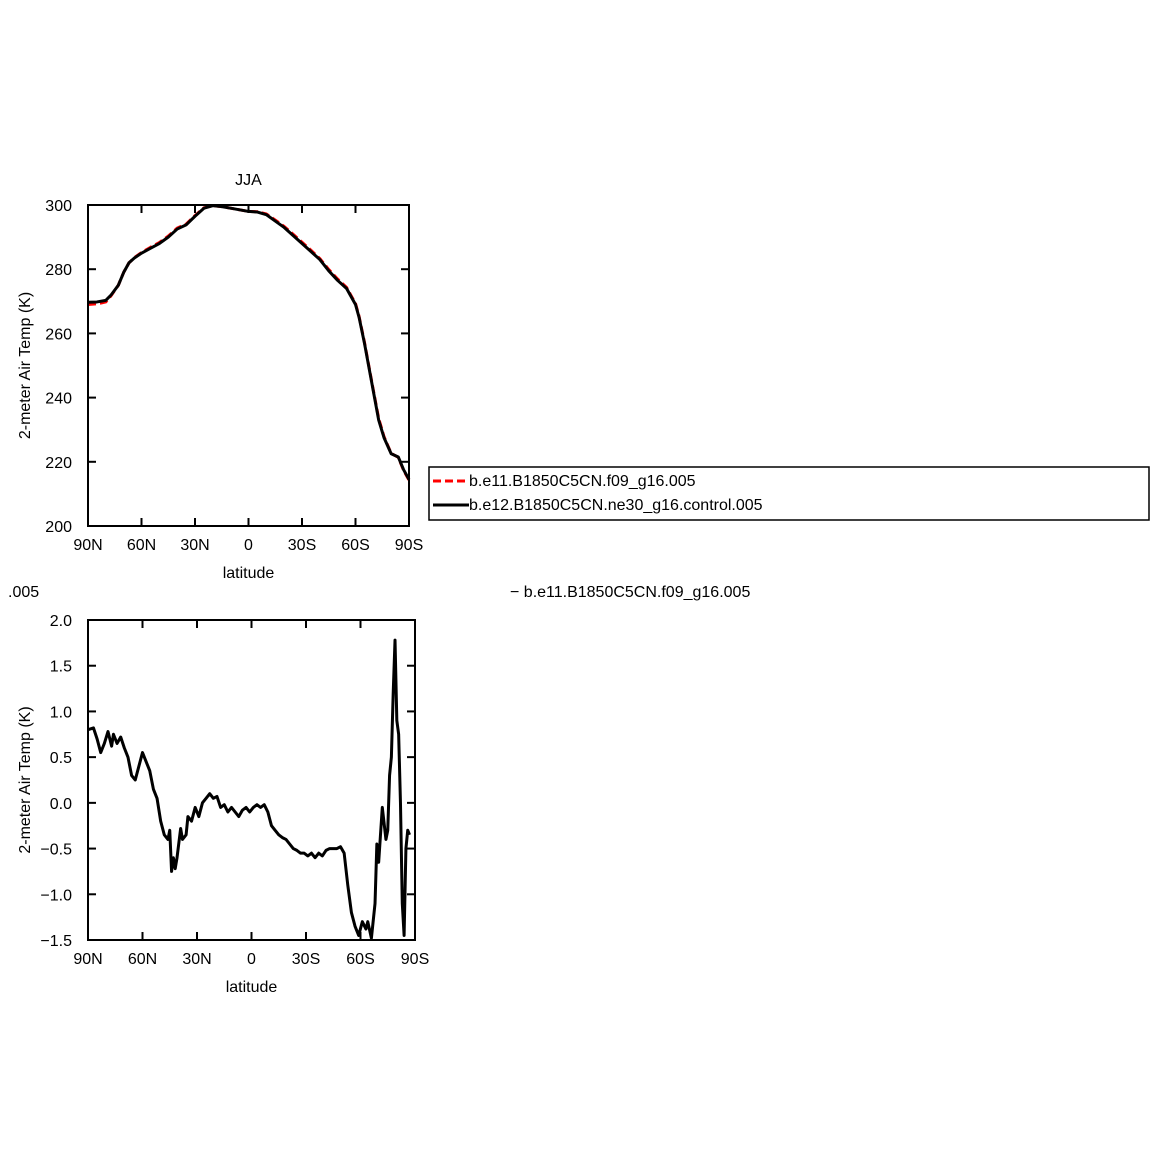 This screenshot has width=1167, height=1168. I want to click on left-string: .005, so click(23, 592).